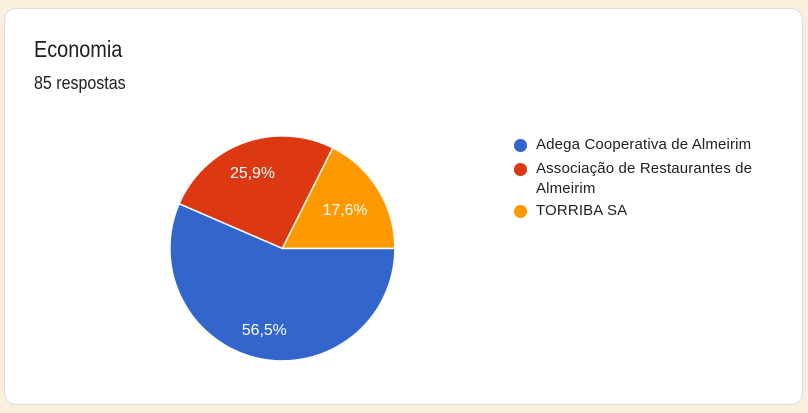 The width and height of the screenshot is (808, 413). I want to click on svg-text: 17,6%, so click(345, 210).